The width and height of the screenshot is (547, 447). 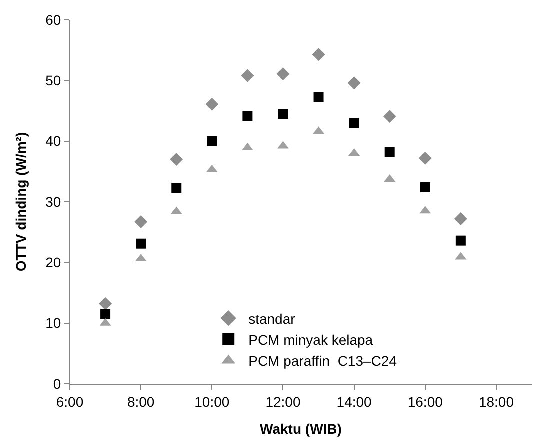 What do you see at coordinates (54, 323) in the screenshot?
I see `y-tick-label: 10` at bounding box center [54, 323].